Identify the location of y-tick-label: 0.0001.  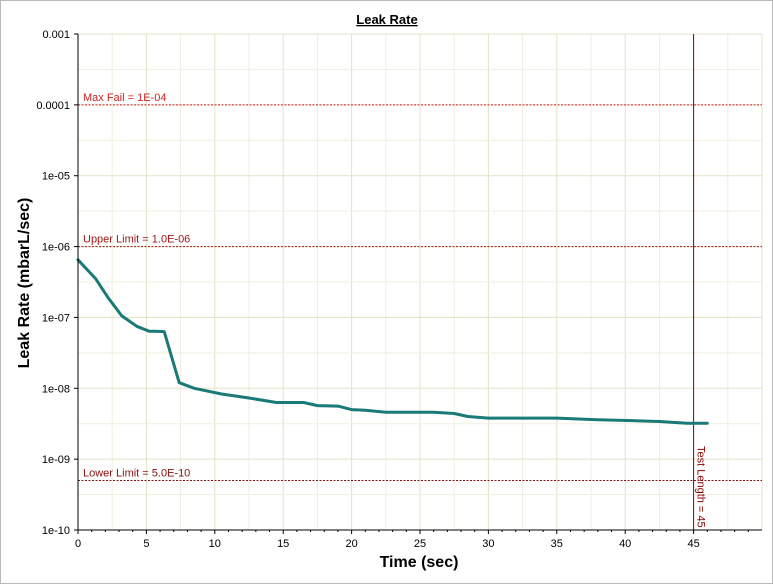
(53, 106).